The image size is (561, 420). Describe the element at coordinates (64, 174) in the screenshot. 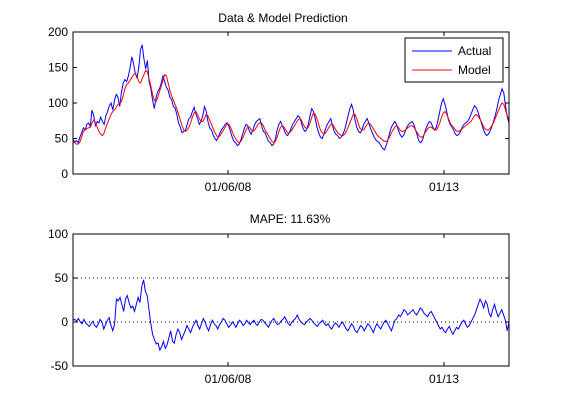

I see `top-y-tick-label: 0` at that location.